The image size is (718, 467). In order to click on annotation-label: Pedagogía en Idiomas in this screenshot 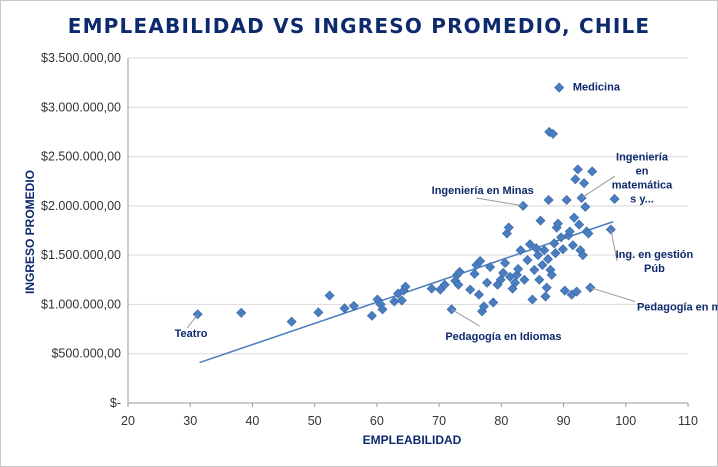, I will do `click(503, 337)`.